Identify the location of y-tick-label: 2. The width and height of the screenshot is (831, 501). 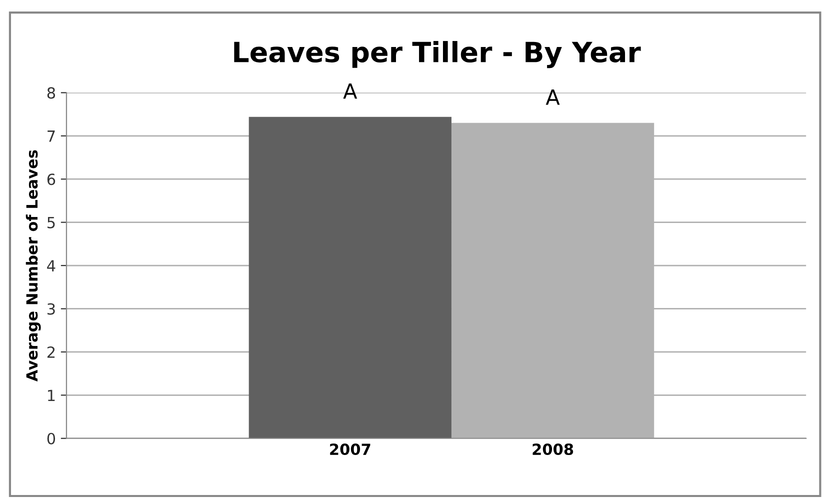
(51, 352).